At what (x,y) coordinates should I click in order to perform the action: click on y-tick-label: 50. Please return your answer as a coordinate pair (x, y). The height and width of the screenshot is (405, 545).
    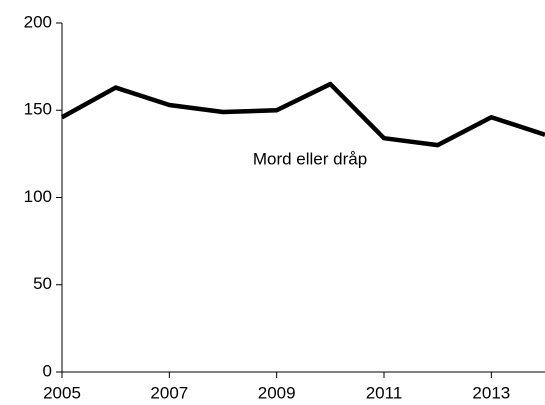
    Looking at the image, I should click on (42, 283).